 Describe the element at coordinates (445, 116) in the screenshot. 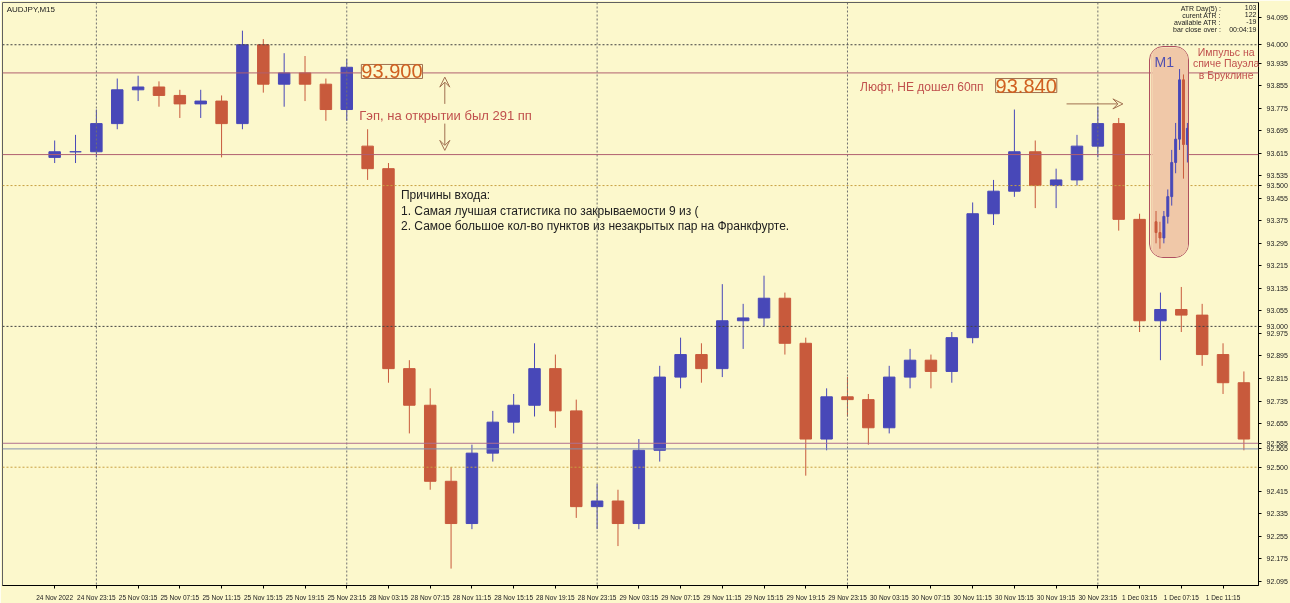

I see `annotation: Гэп, на открытии был 291 пп` at that location.